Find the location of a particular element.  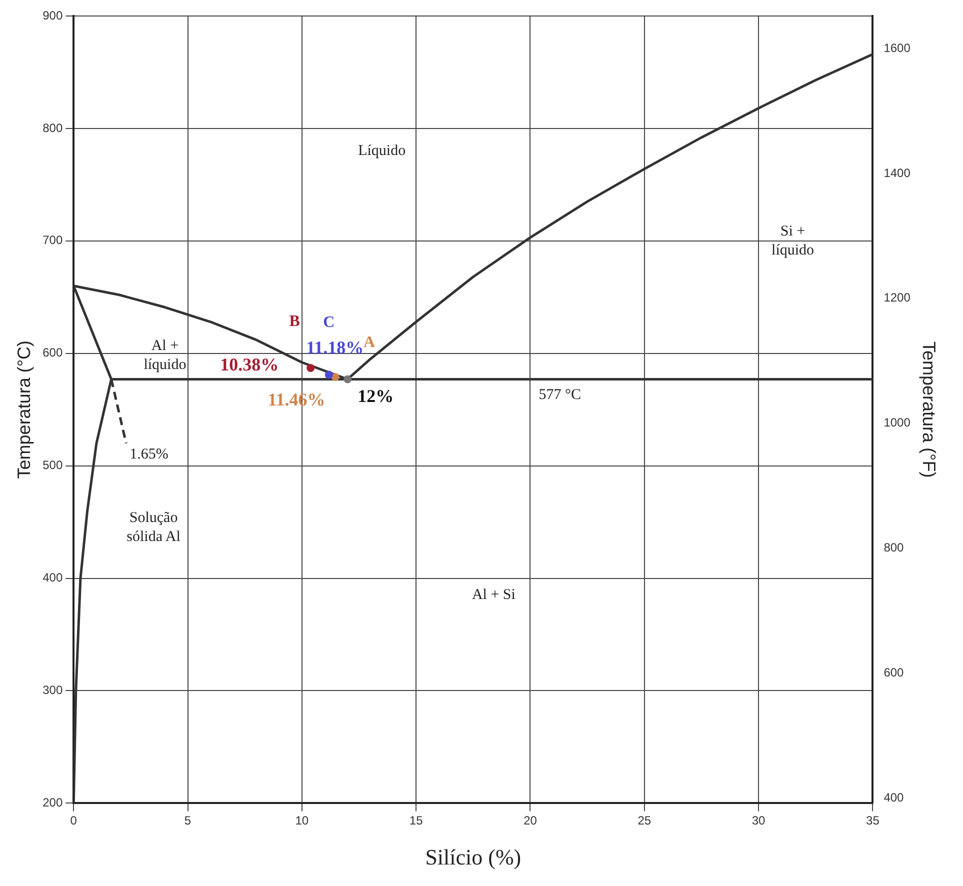

x-tick-label: 15 is located at coordinates (416, 821).